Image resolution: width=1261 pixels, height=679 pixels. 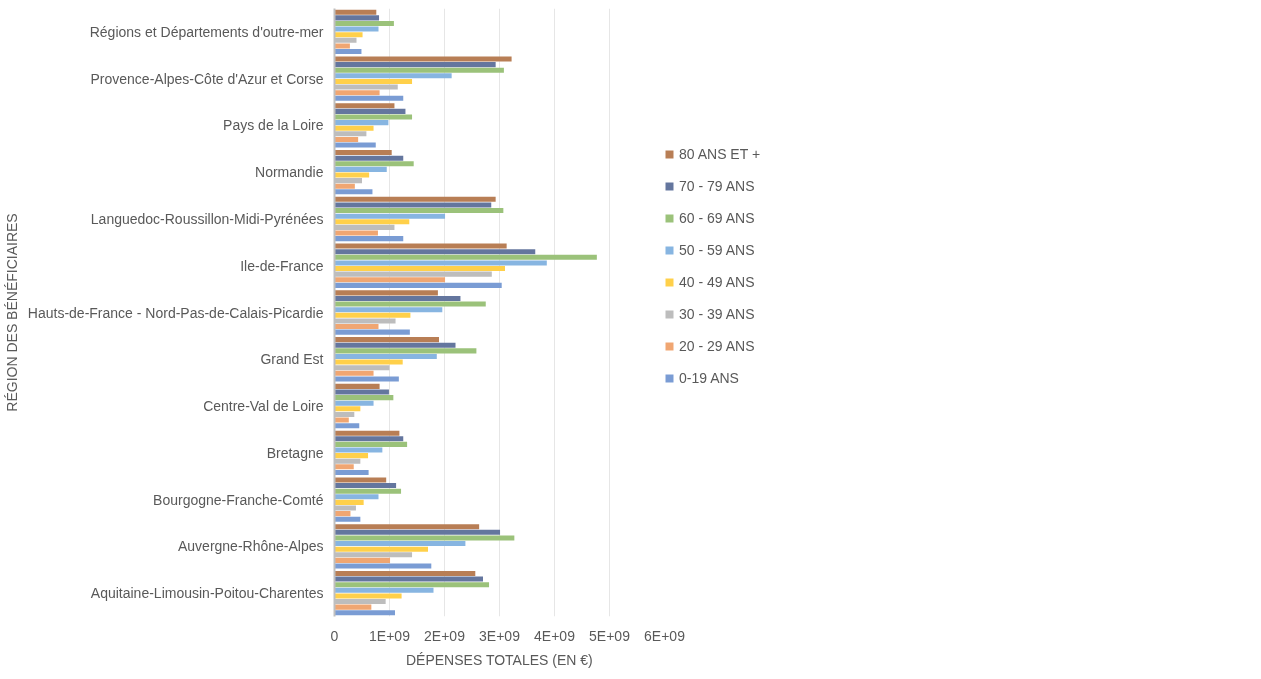 I want to click on x-axis-title: DÉPENSES TOTALES (EN €), so click(x=499, y=659).